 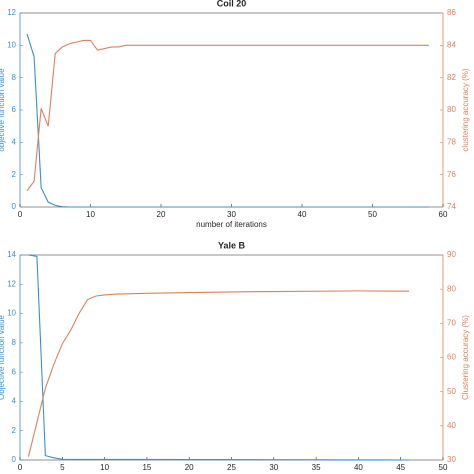 What do you see at coordinates (451, 254) in the screenshot?
I see `y2-tick-label: 90` at bounding box center [451, 254].